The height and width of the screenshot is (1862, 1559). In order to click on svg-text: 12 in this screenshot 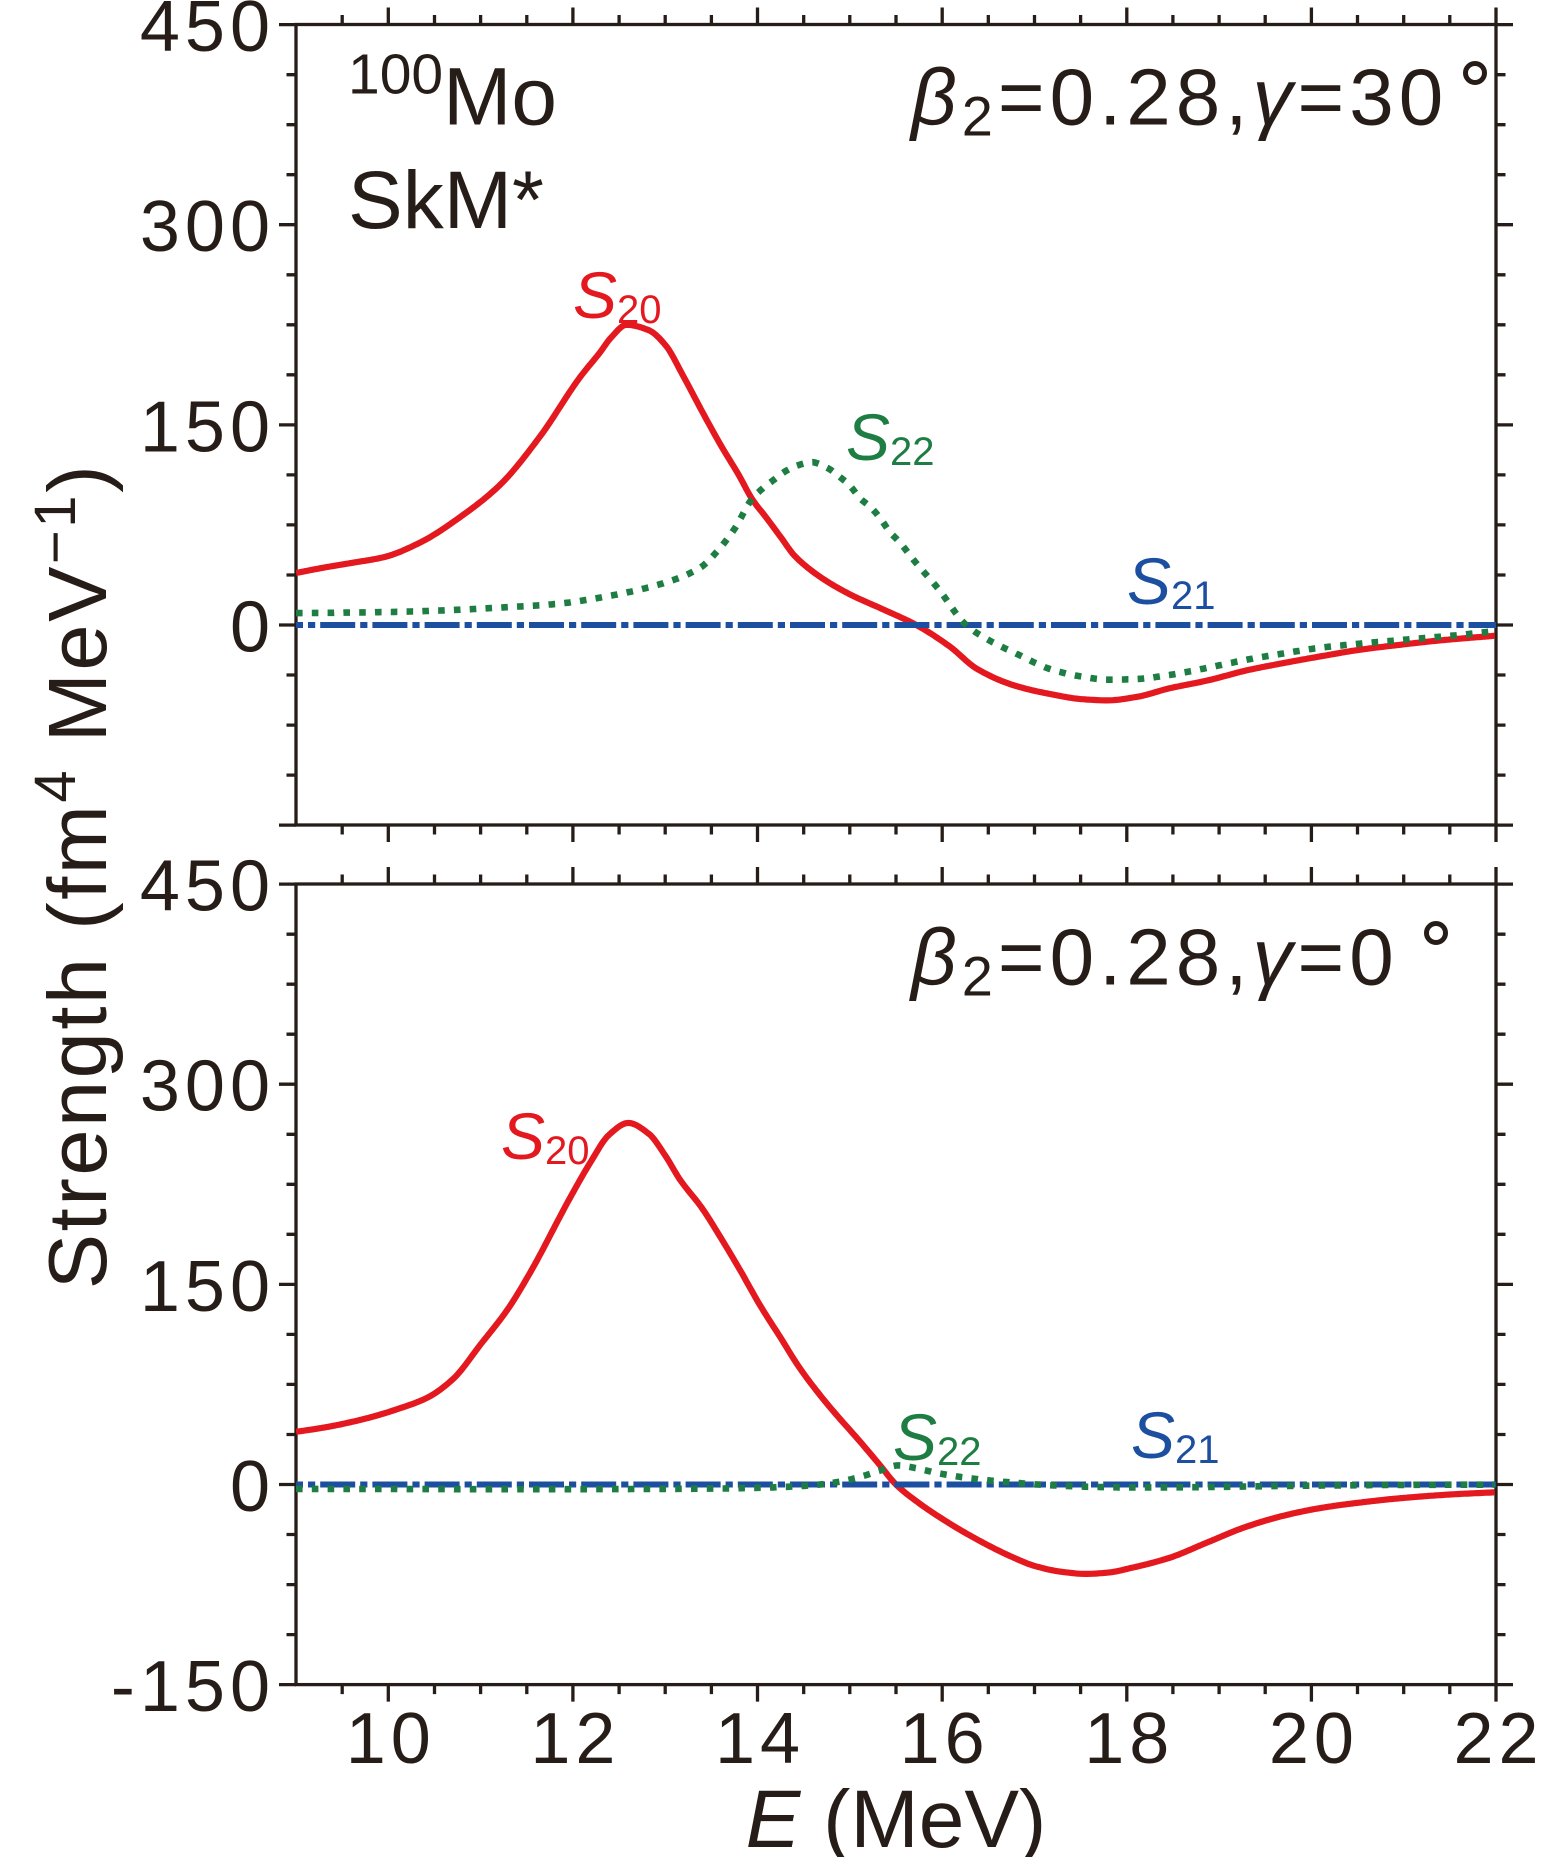, I will do `click(575, 1739)`.